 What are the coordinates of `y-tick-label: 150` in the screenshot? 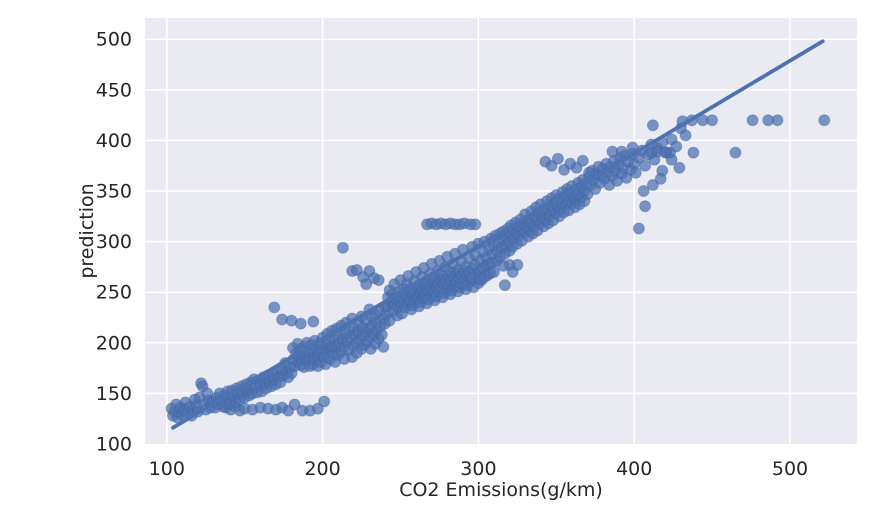 It's located at (114, 394).